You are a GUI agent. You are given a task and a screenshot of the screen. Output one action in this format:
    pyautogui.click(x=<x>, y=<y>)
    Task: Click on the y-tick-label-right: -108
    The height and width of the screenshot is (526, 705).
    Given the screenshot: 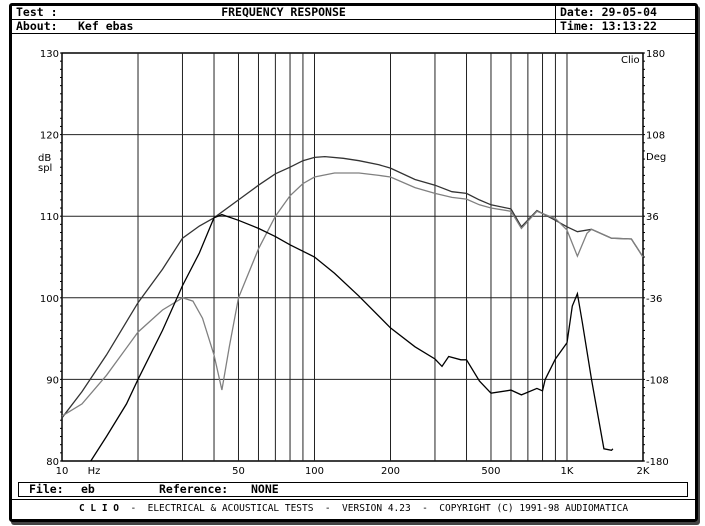 What is the action you would take?
    pyautogui.click(x=657, y=380)
    